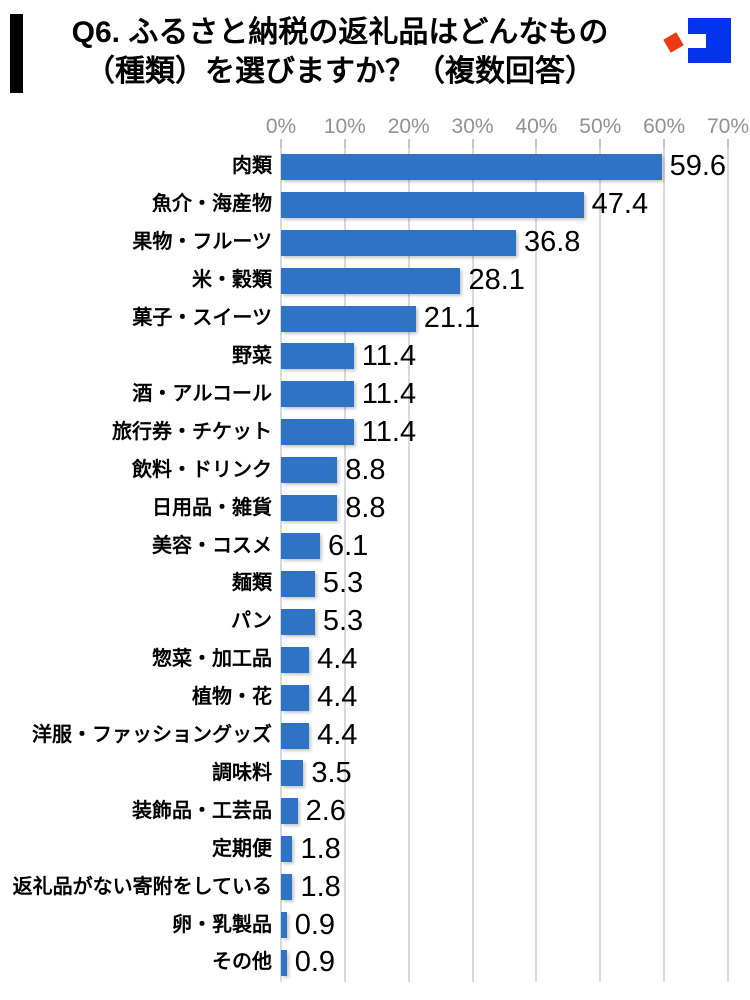  Describe the element at coordinates (212, 545) in the screenshot. I see `category-label: 美容・コスメ` at that location.